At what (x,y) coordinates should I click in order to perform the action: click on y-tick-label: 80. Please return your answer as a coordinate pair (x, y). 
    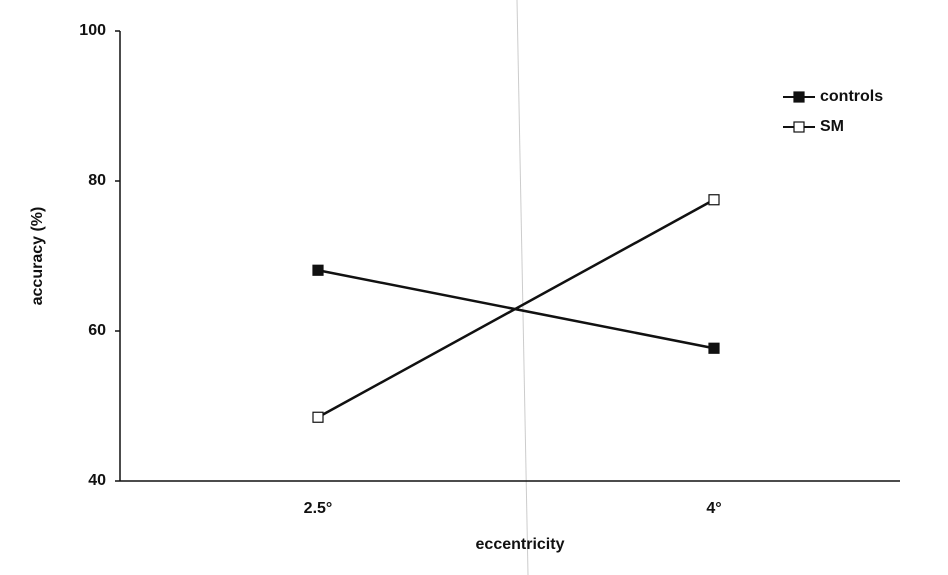
    Looking at the image, I should click on (97, 180).